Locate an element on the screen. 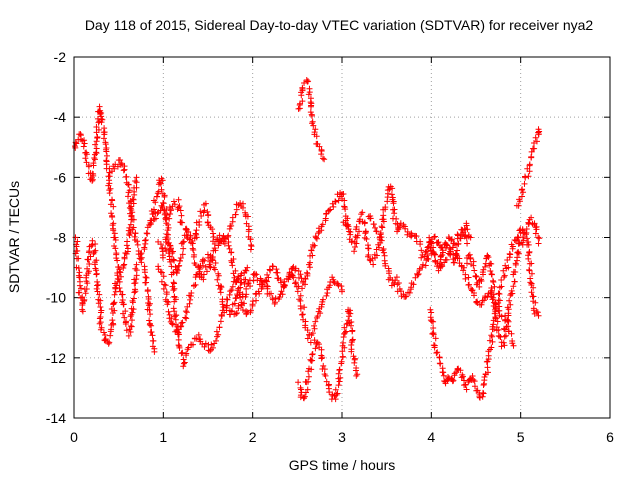 The height and width of the screenshot is (480, 640). y-tick-label: -4 is located at coordinates (60, 117).